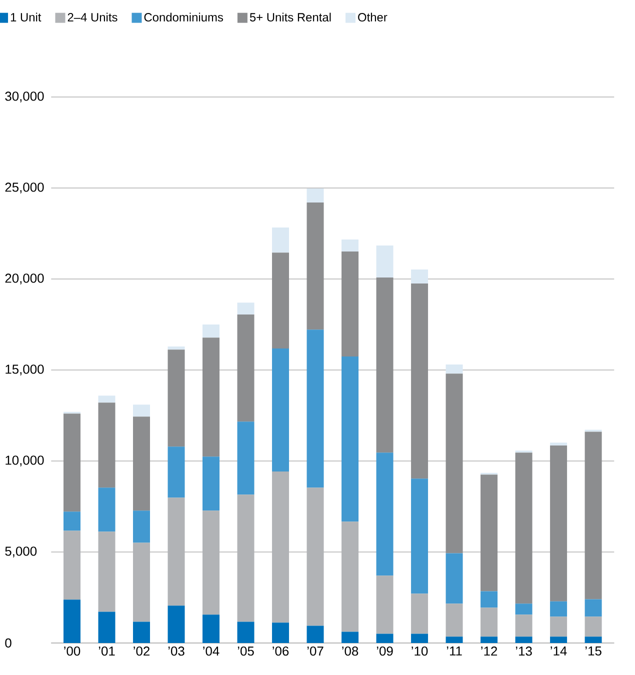 The width and height of the screenshot is (635, 675). Describe the element at coordinates (280, 651) in the screenshot. I see `x-tick-label: ’06` at that location.